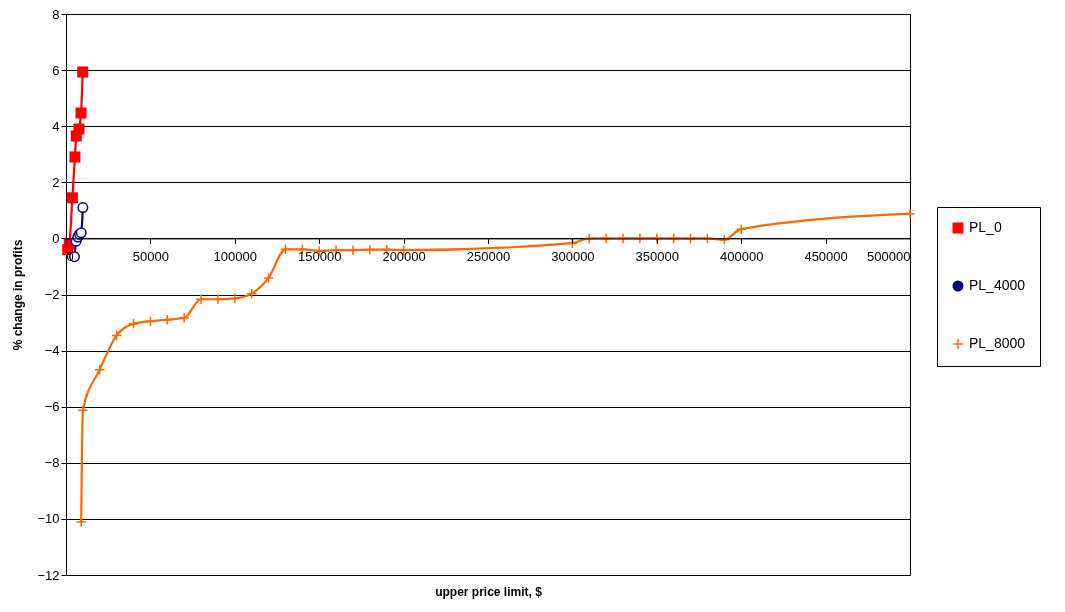 This screenshot has height=612, width=1065. What do you see at coordinates (997, 285) in the screenshot?
I see `legend-label: PL_4000` at bounding box center [997, 285].